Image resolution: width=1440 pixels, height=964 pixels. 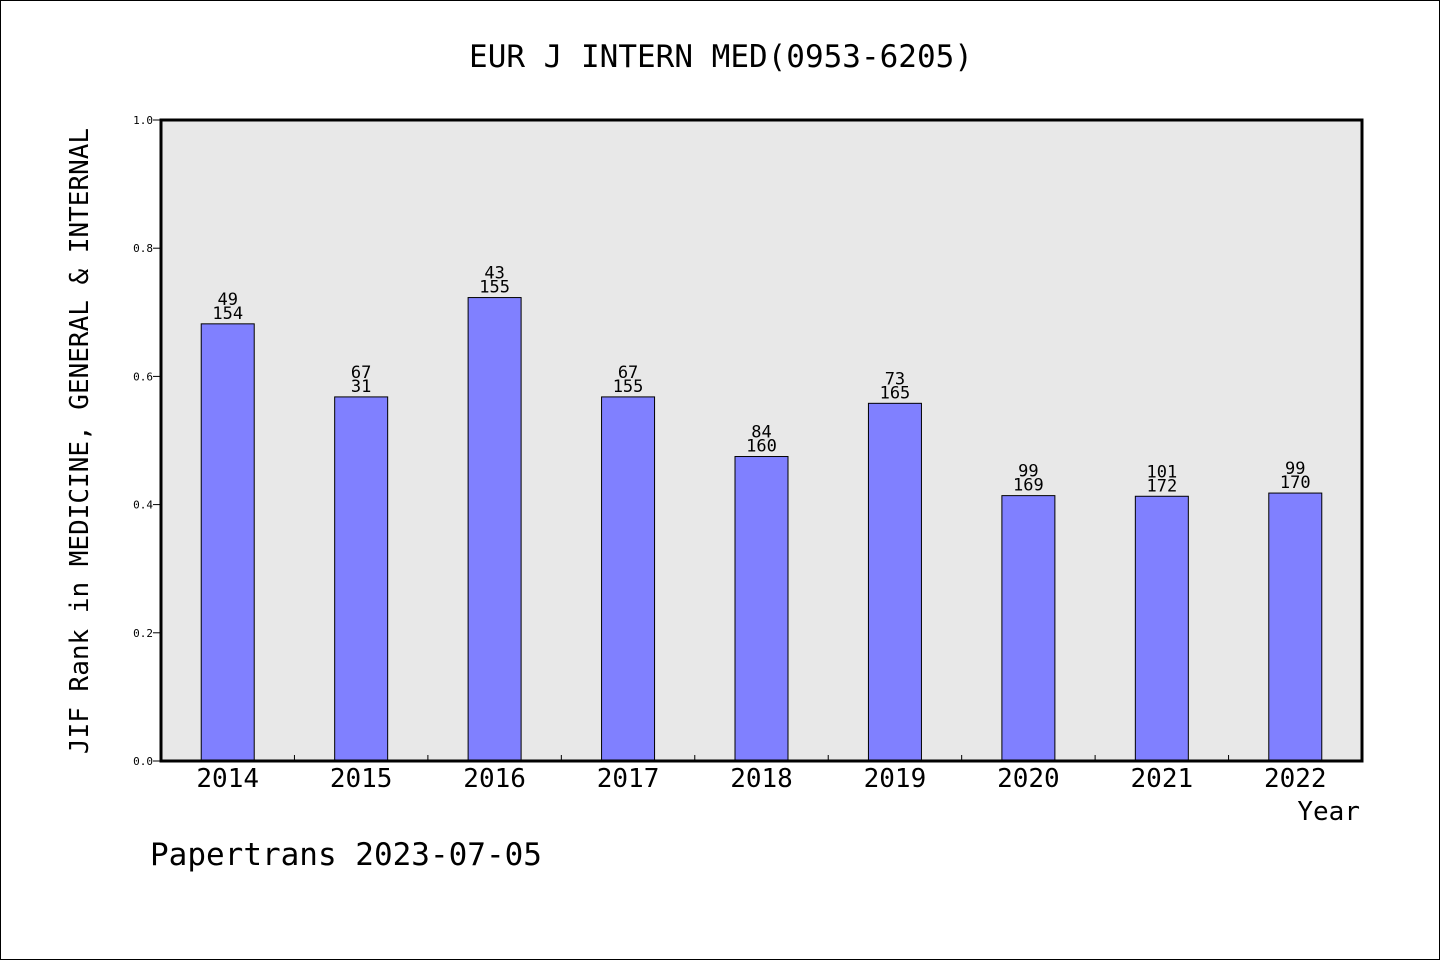 What do you see at coordinates (761, 609) in the screenshot?
I see `bar-2018` at bounding box center [761, 609].